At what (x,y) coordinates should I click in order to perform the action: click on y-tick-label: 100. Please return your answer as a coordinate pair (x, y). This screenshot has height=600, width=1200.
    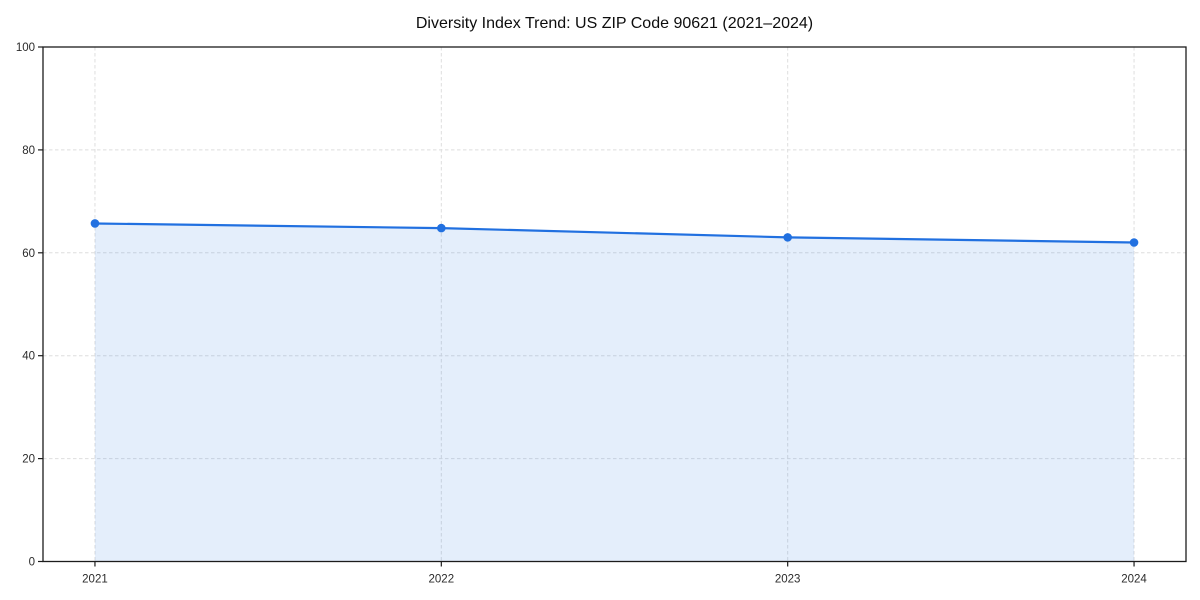
    Looking at the image, I should click on (25, 48).